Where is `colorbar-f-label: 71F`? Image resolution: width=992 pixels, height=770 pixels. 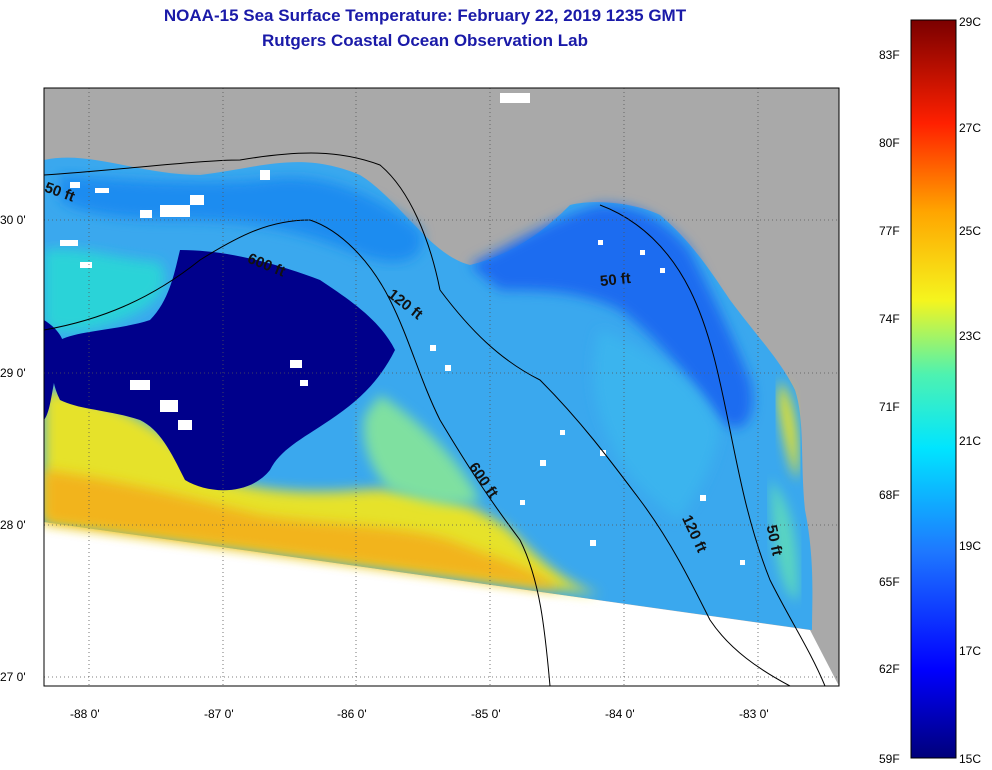 colorbar-f-label: 71F is located at coordinates (889, 407).